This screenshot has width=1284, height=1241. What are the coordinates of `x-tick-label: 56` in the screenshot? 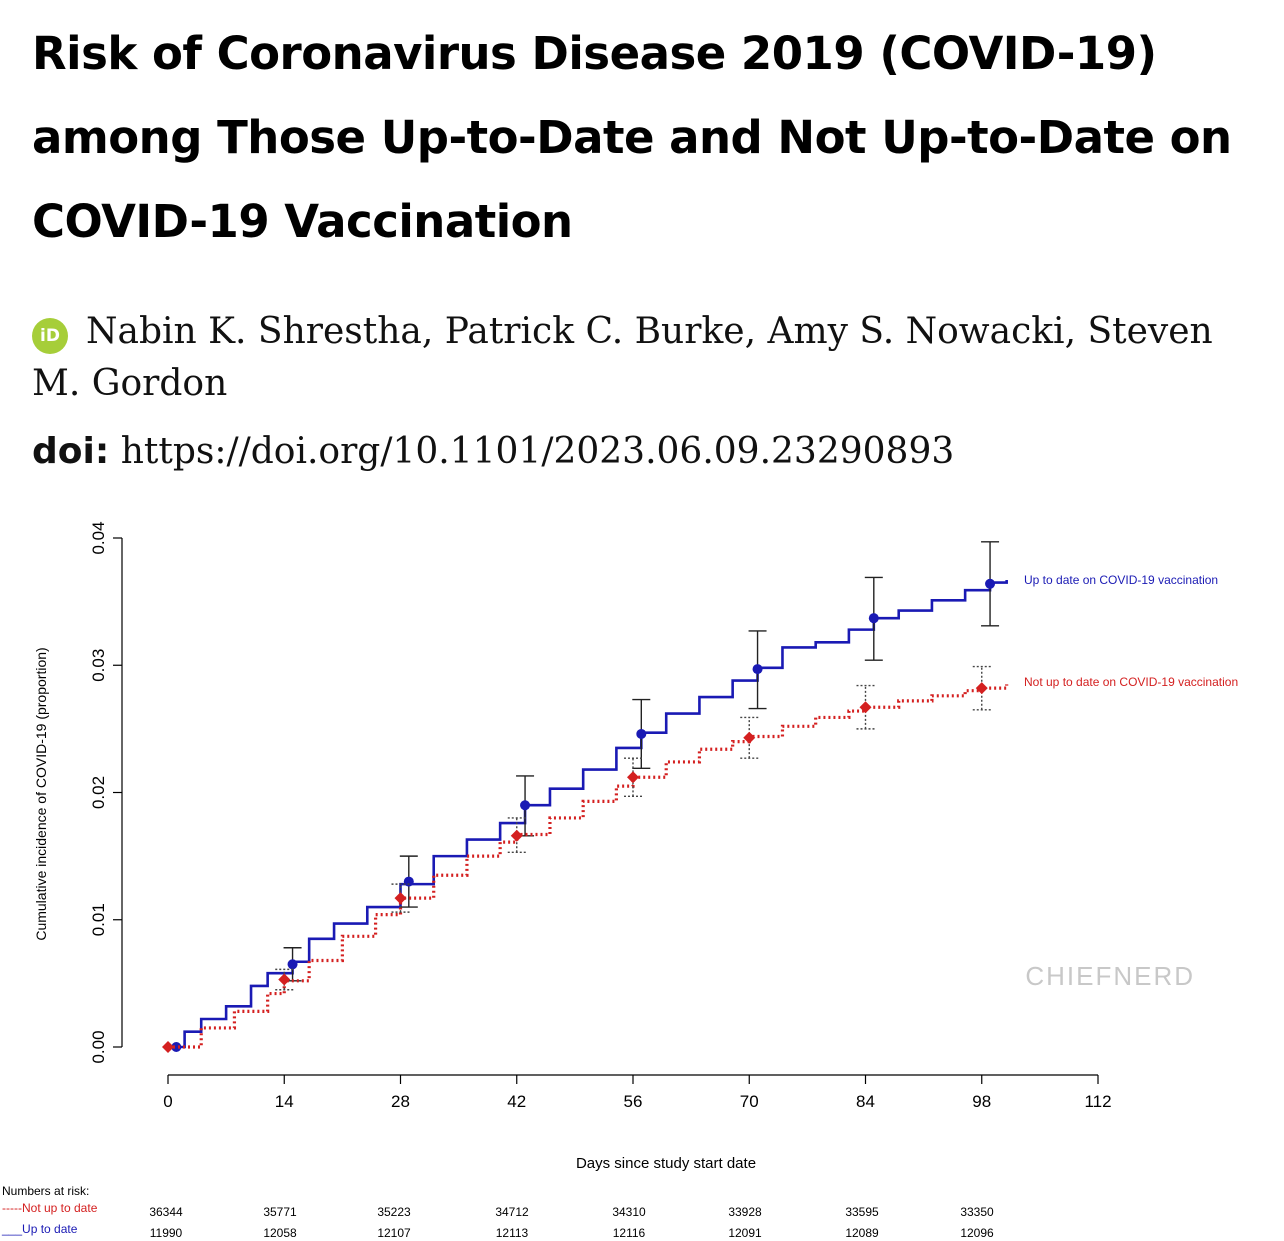 It's located at (633, 1101).